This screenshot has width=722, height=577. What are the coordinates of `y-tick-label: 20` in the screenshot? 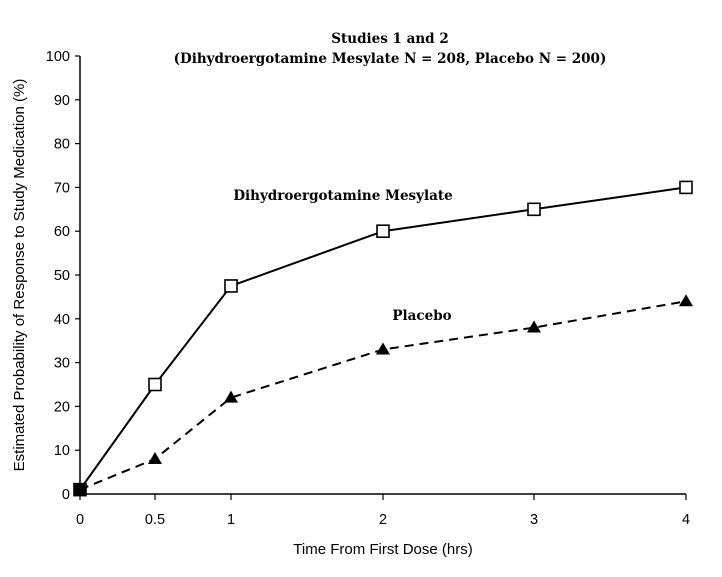 It's located at (62, 407).